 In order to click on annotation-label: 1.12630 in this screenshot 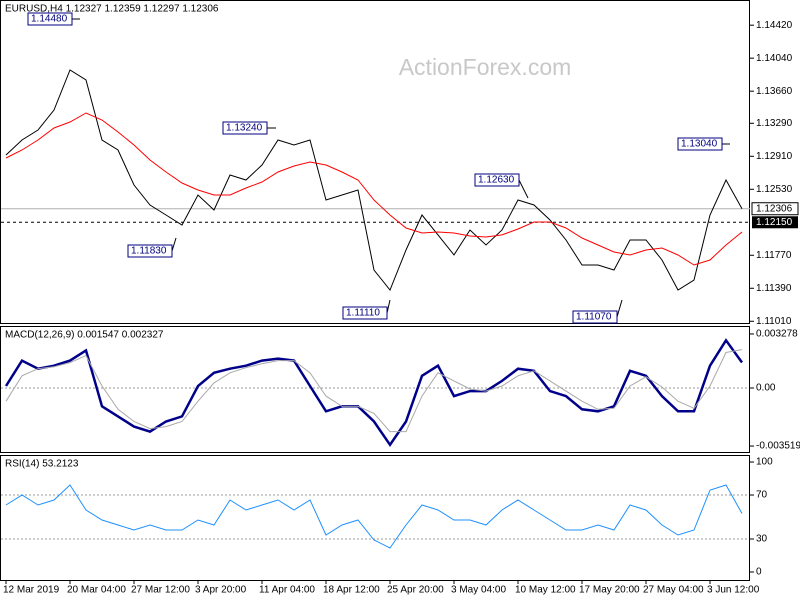, I will do `click(496, 180)`.